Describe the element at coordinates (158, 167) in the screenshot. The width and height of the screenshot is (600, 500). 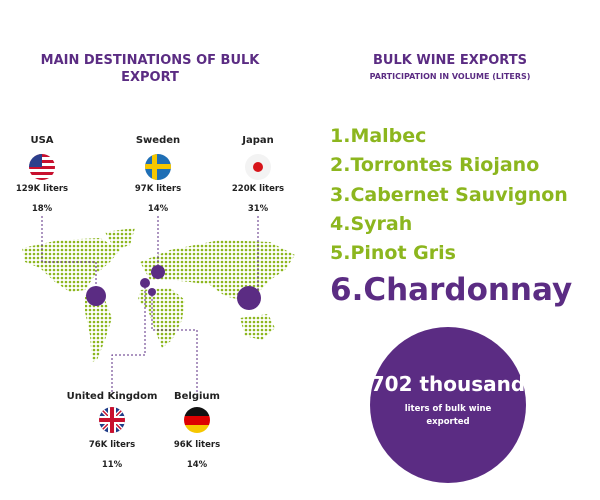
I see `flag-sweden` at that location.